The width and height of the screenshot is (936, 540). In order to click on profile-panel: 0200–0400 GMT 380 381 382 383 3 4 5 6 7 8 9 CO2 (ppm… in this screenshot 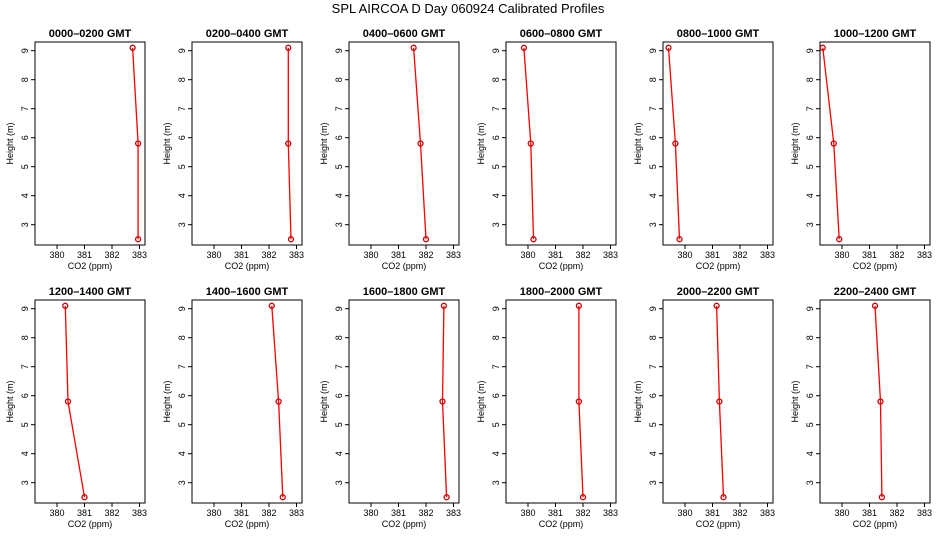, I will do `click(233, 149)`.